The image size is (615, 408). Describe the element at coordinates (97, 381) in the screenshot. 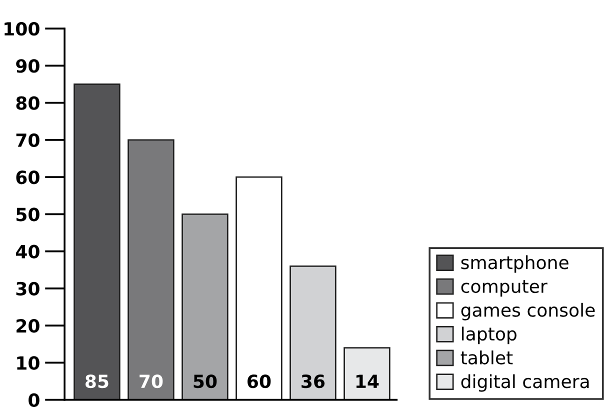

I see `data-label: 85` at that location.